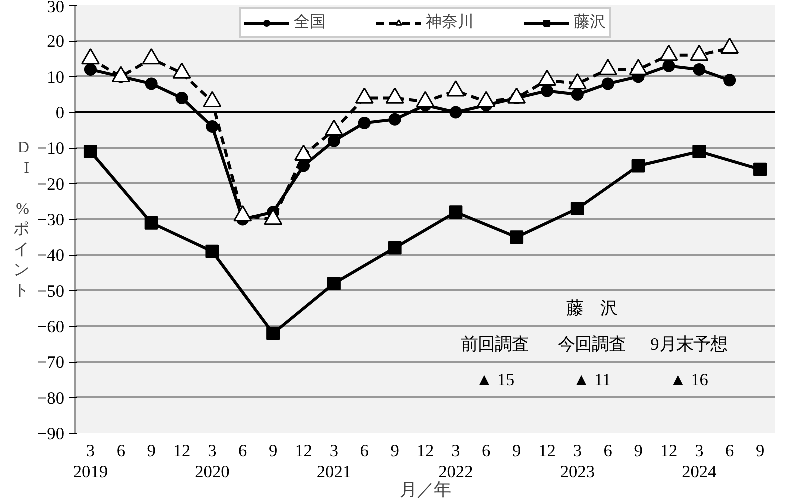 Image resolution: width=787 pixels, height=502 pixels. I want to click on category-label: 3 2023, so click(577, 462).